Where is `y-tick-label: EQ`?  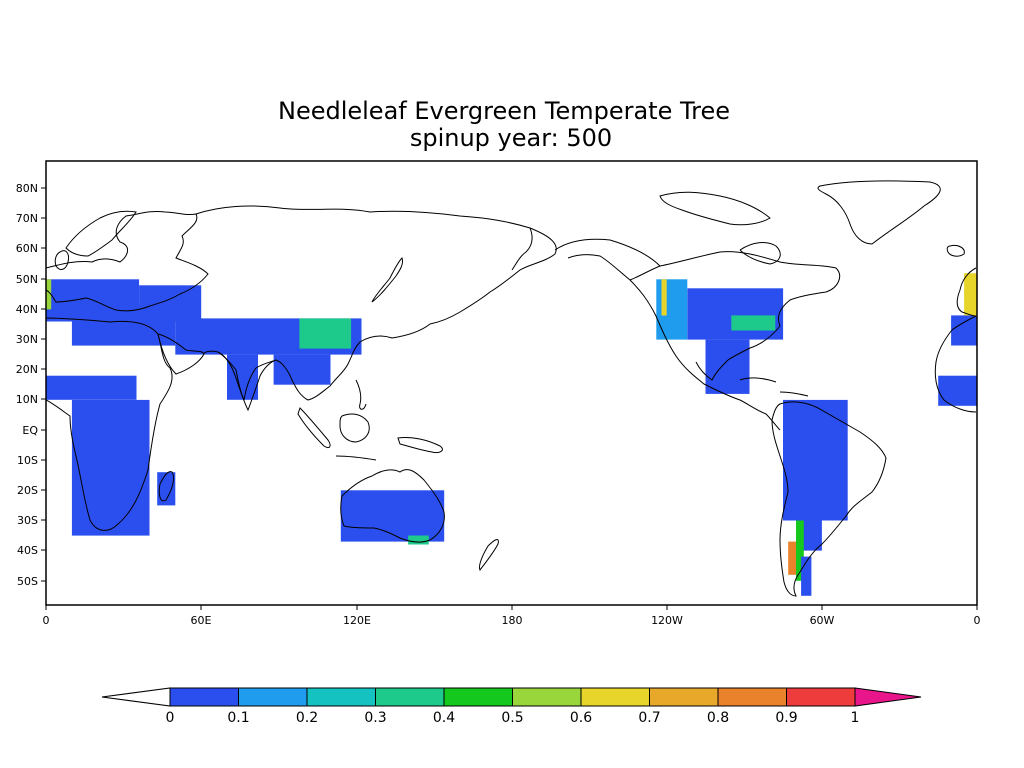
y-tick-label: EQ is located at coordinates (30, 430).